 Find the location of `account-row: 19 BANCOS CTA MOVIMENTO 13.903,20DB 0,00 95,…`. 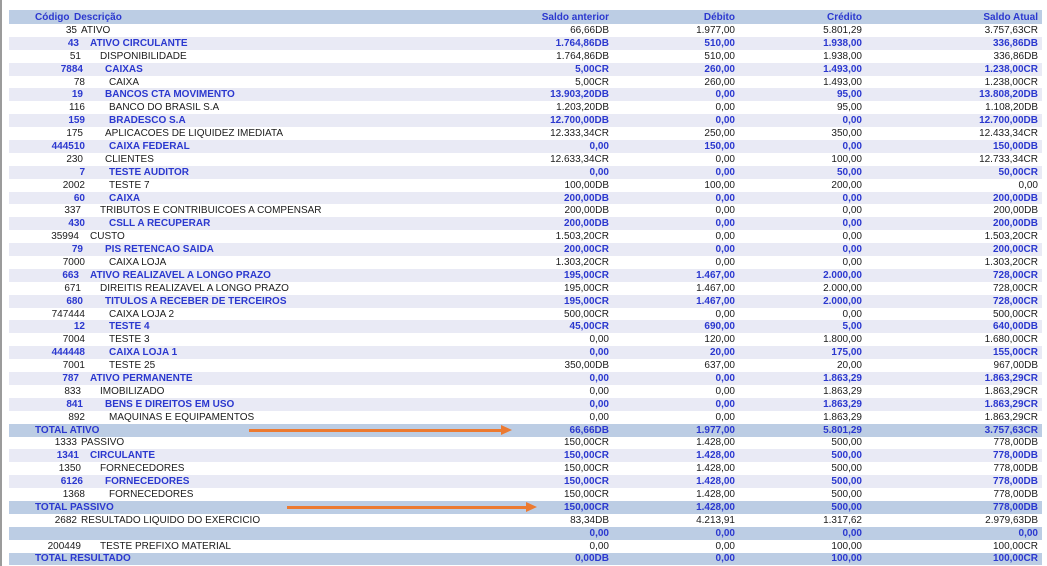

account-row: 19 BANCOS CTA MOVIMENTO 13.903,20DB 0,00 95,… is located at coordinates (525, 95).